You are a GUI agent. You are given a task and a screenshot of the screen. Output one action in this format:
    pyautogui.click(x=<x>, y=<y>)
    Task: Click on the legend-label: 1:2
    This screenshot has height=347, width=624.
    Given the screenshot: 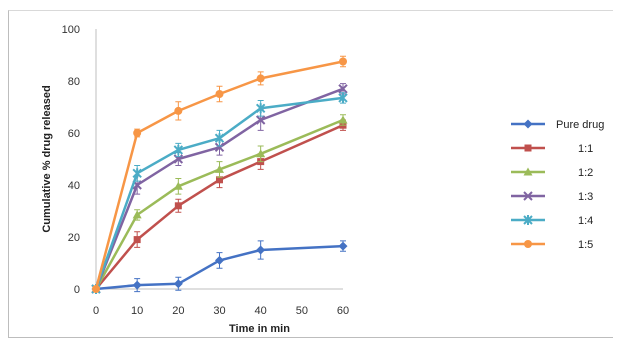 What is the action you would take?
    pyautogui.click(x=585, y=173)
    